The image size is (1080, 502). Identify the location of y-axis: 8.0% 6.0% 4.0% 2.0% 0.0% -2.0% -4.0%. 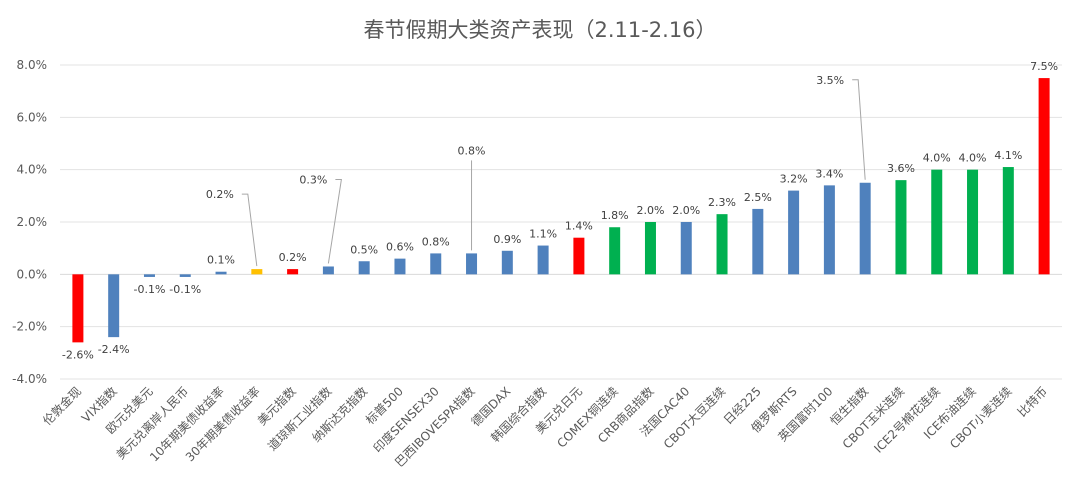
(29, 222).